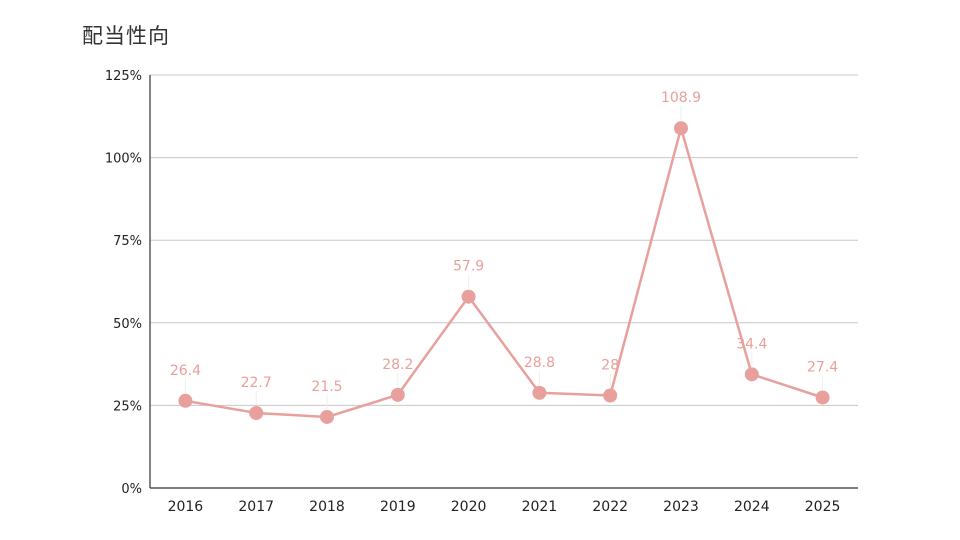 This screenshot has height=540, width=960. I want to click on x-tick-label: 2021, so click(540, 507).